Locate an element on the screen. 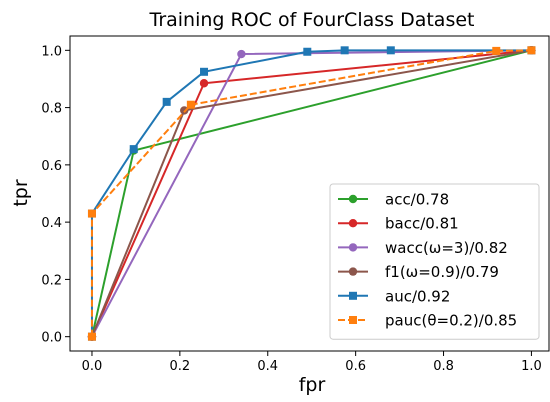  legend-label: wacc(ω=3)/0.82 is located at coordinates (446, 248).